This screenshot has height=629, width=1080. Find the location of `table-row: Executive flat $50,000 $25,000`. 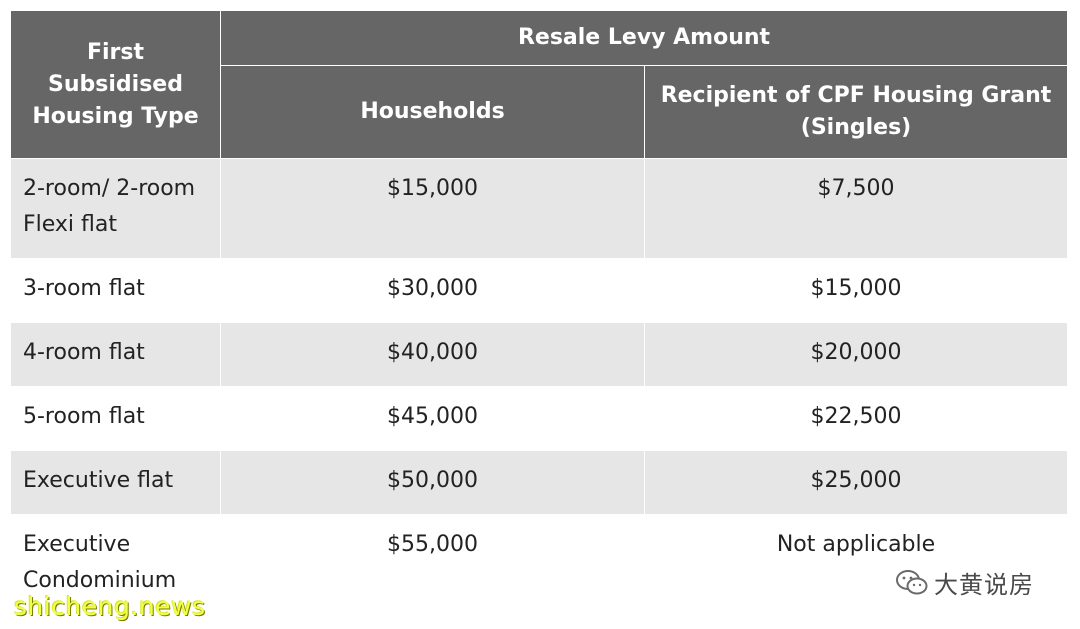

table-row: Executive flat $50,000 $25,000 is located at coordinates (539, 482).